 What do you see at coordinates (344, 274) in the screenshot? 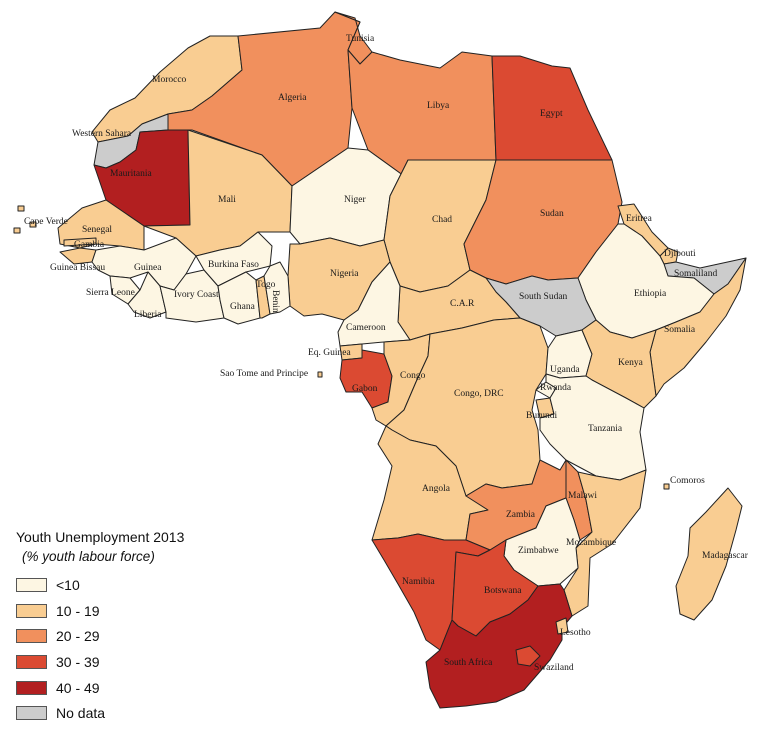
I see `label-nigeria: Nigeria` at bounding box center [344, 274].